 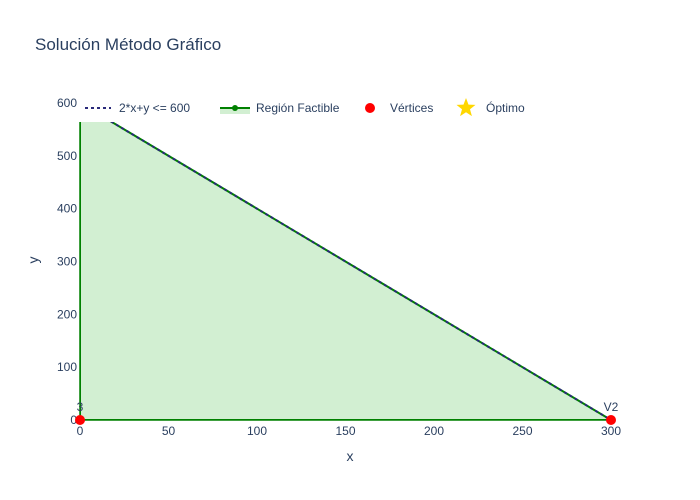 What do you see at coordinates (169, 431) in the screenshot?
I see `x-tick-label: 50` at bounding box center [169, 431].